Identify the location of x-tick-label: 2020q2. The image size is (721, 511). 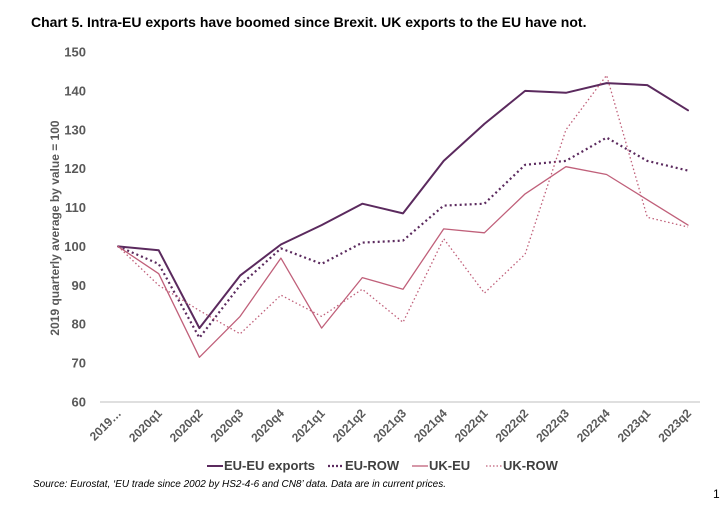
(186, 425).